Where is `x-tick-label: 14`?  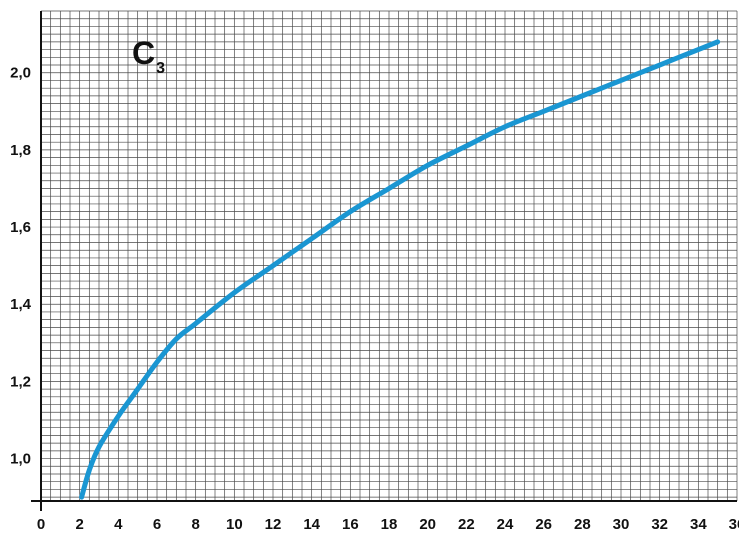 x-tick-label: 14 is located at coordinates (311, 524).